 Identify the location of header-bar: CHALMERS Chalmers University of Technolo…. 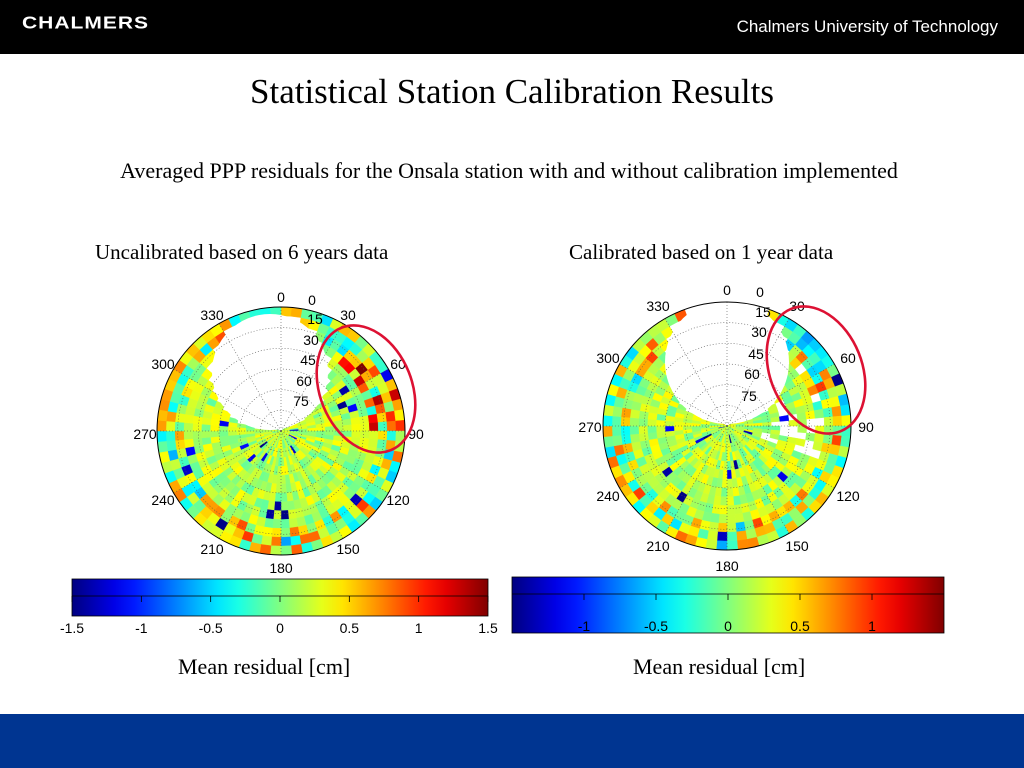
(512, 27).